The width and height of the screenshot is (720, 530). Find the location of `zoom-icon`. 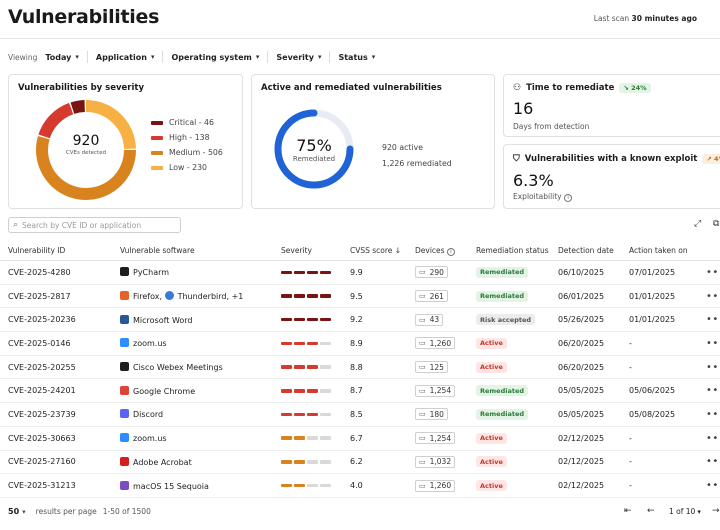

zoom-icon is located at coordinates (124, 438).